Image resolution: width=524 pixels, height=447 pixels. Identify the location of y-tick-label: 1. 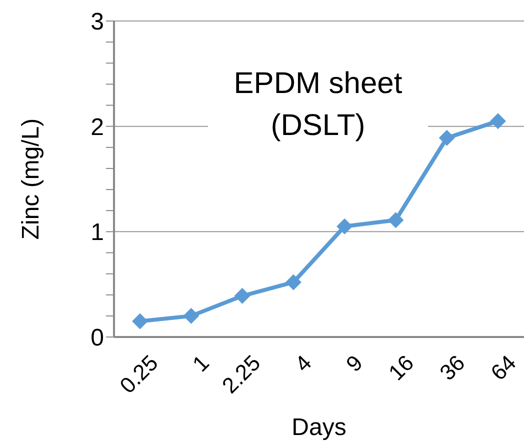
(97, 232).